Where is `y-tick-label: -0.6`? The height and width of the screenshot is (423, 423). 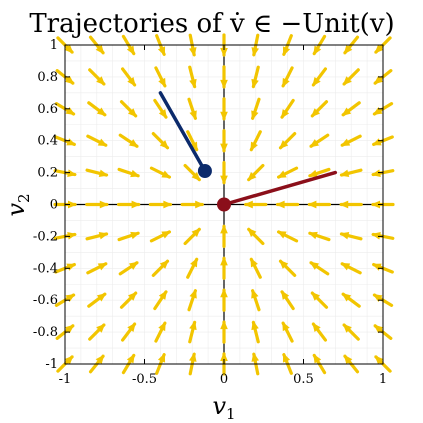 y-tick-label: -0.6 is located at coordinates (45, 300).